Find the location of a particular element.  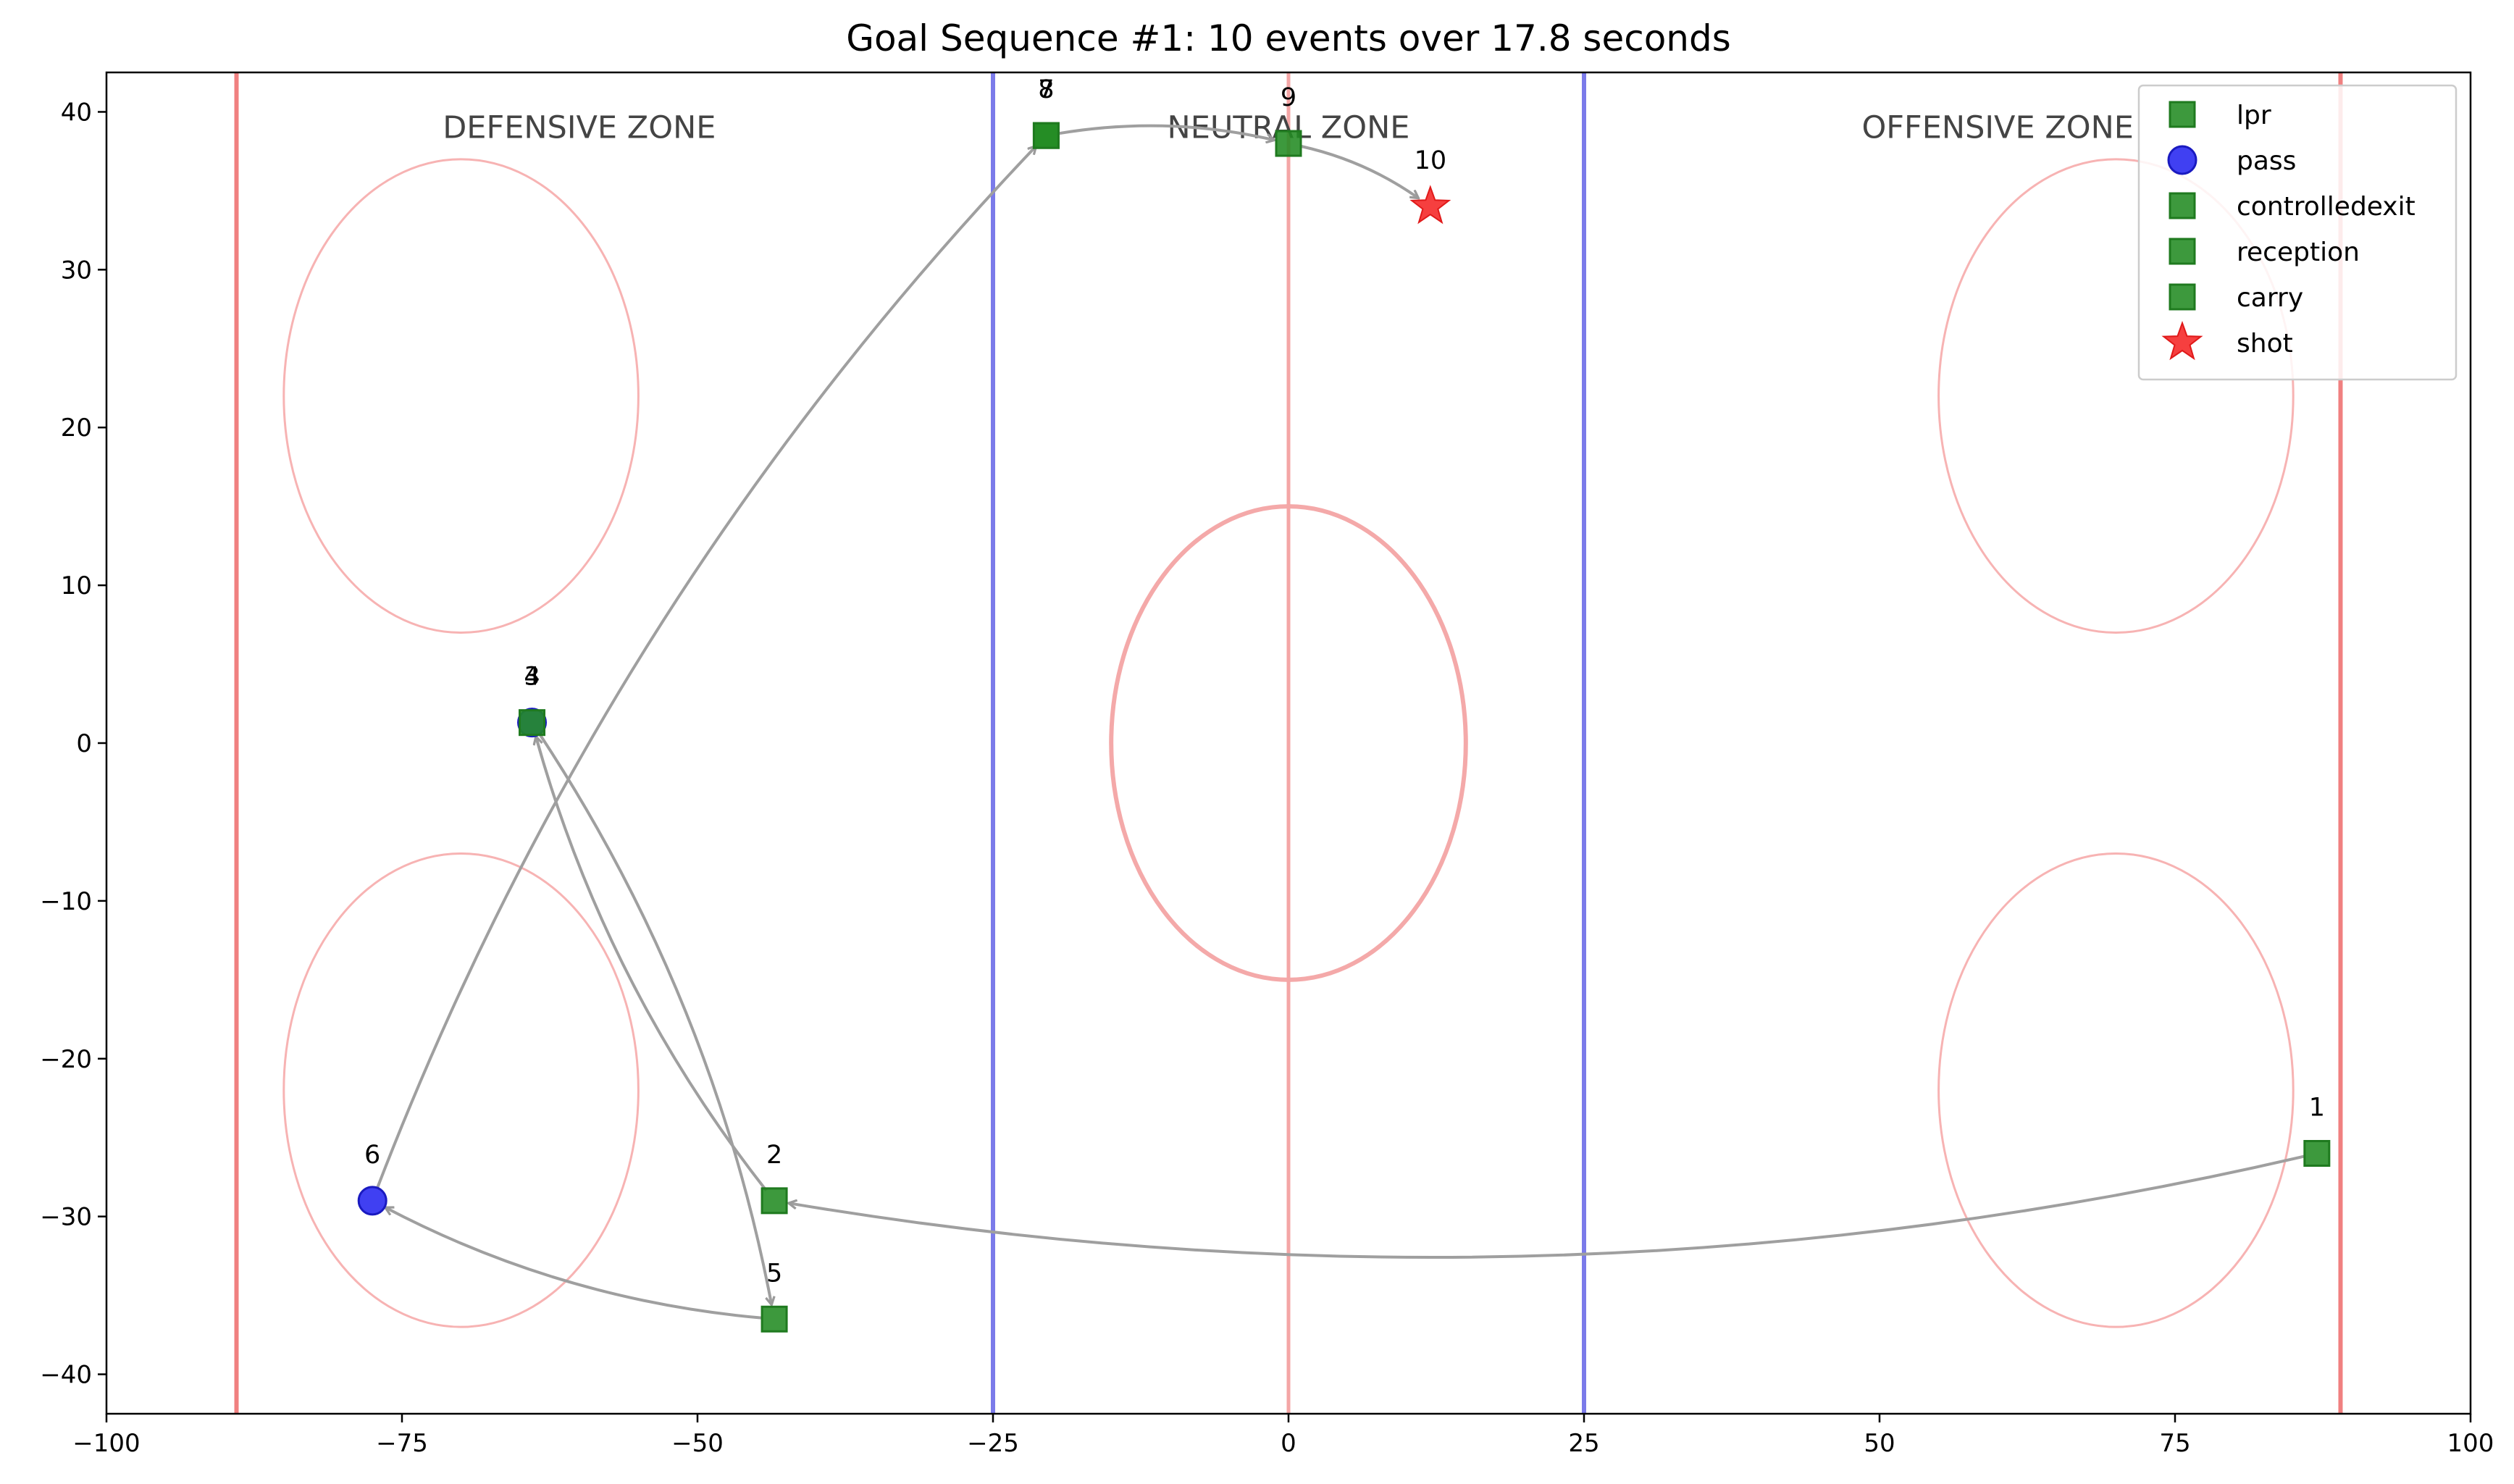

legend-swatch-reception is located at coordinates (2182, 251).